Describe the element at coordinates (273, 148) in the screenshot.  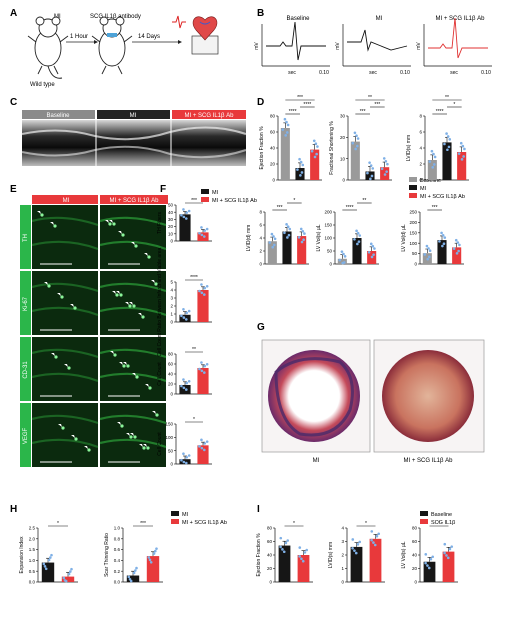
I see `y-tick-label: 40` at that location.